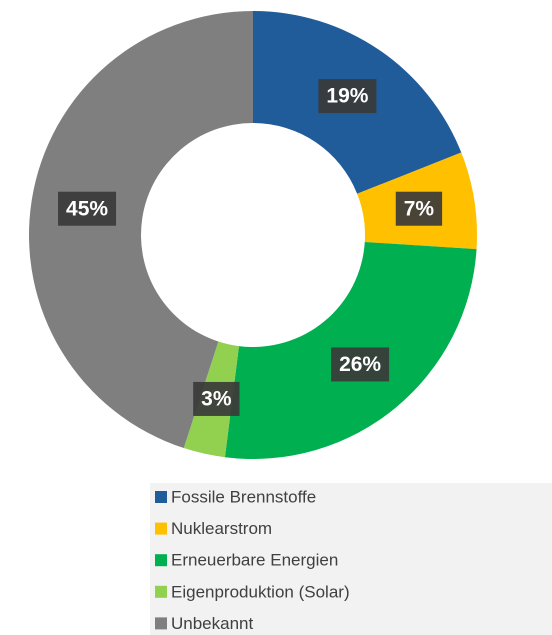 The height and width of the screenshot is (635, 552). I want to click on legend-label: Unbekannt, so click(212, 623).